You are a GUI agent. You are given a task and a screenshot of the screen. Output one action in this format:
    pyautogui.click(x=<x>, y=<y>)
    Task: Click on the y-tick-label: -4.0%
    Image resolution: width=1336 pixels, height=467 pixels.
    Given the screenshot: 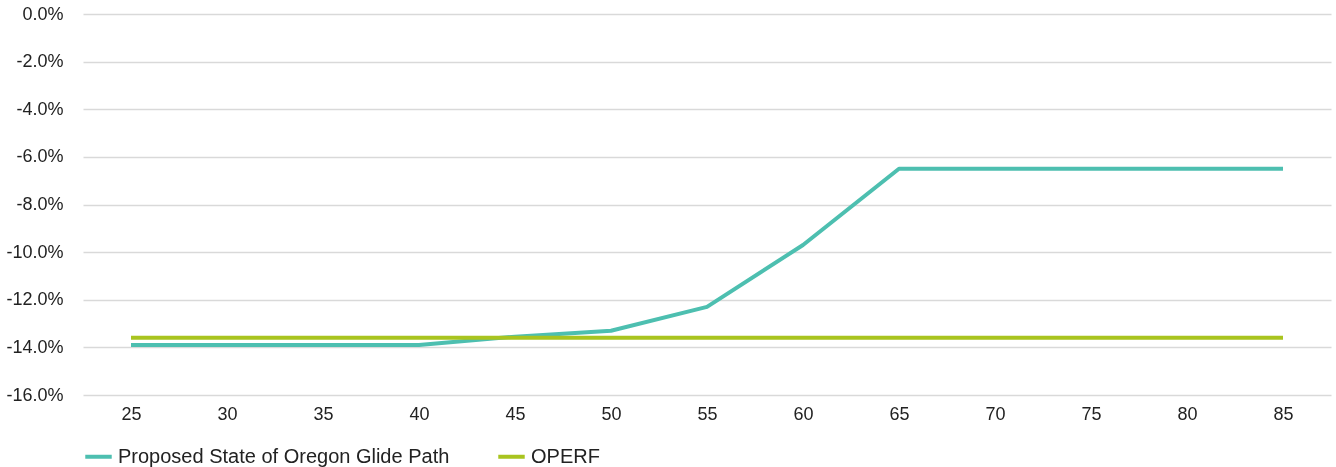 What is the action you would take?
    pyautogui.click(x=40, y=108)
    